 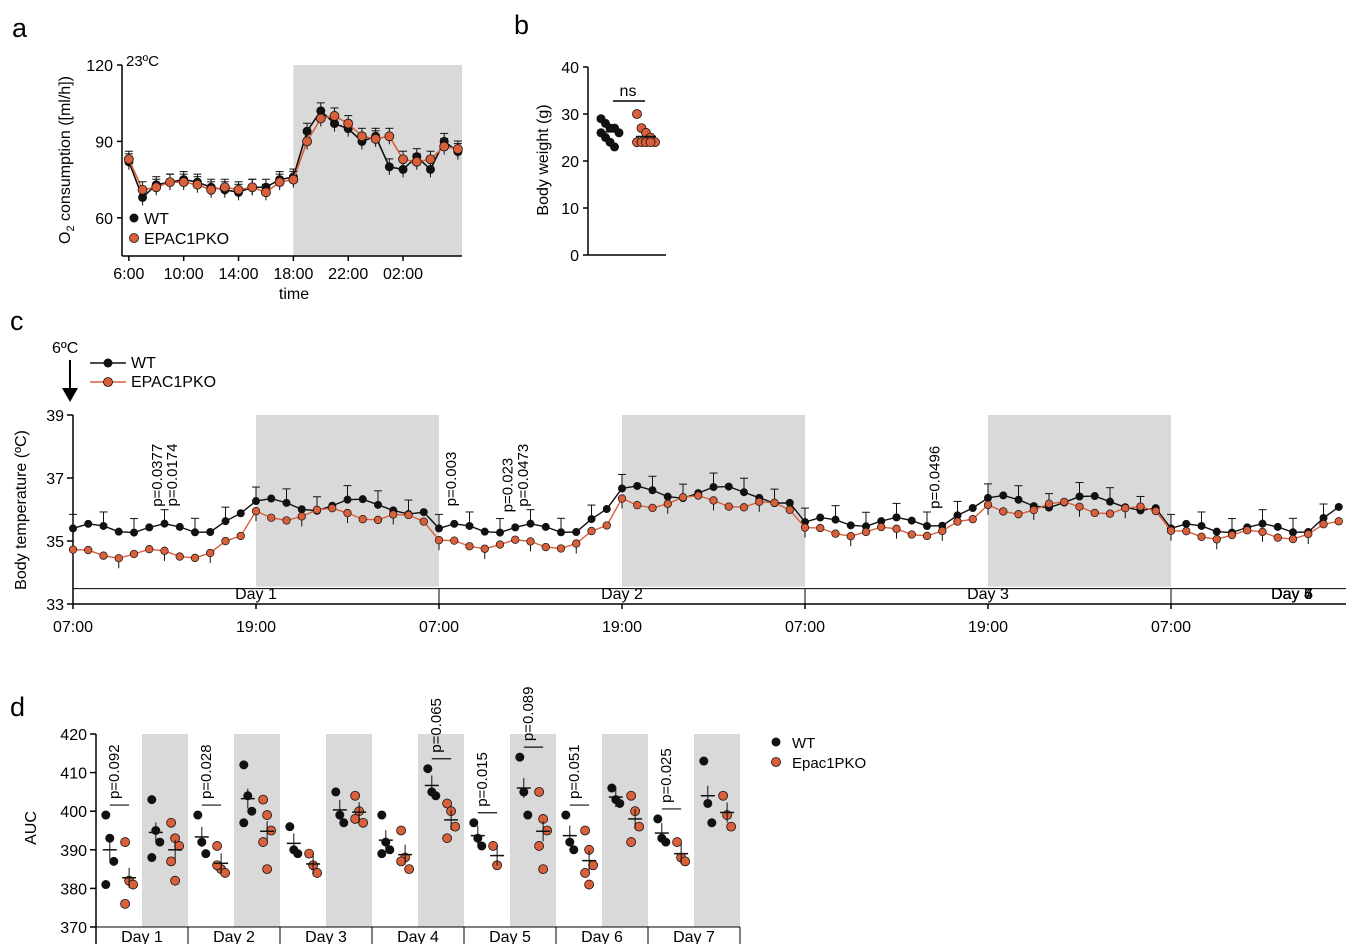 What do you see at coordinates (602, 936) in the screenshot?
I see `panel-d-day-label: Day 6` at bounding box center [602, 936].